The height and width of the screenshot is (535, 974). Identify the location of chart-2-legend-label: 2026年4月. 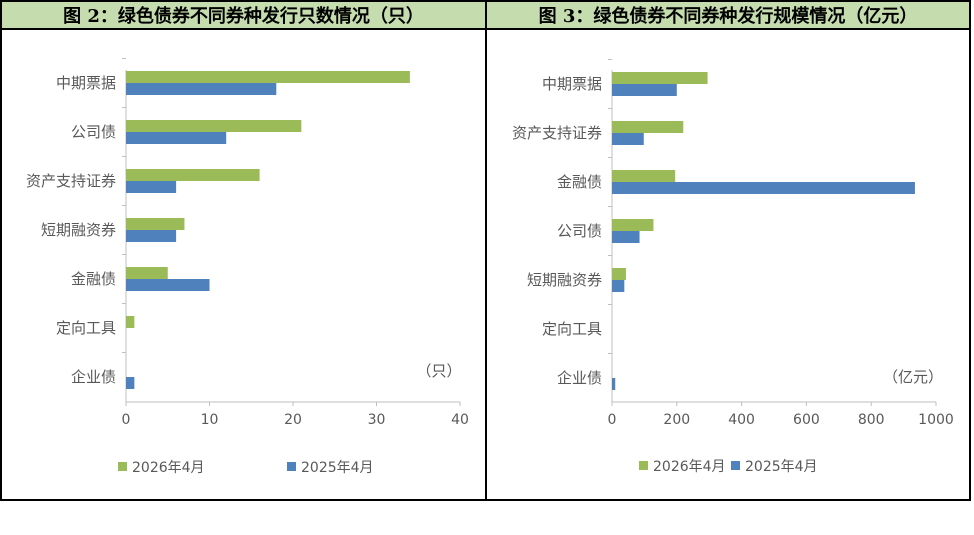
(689, 467).